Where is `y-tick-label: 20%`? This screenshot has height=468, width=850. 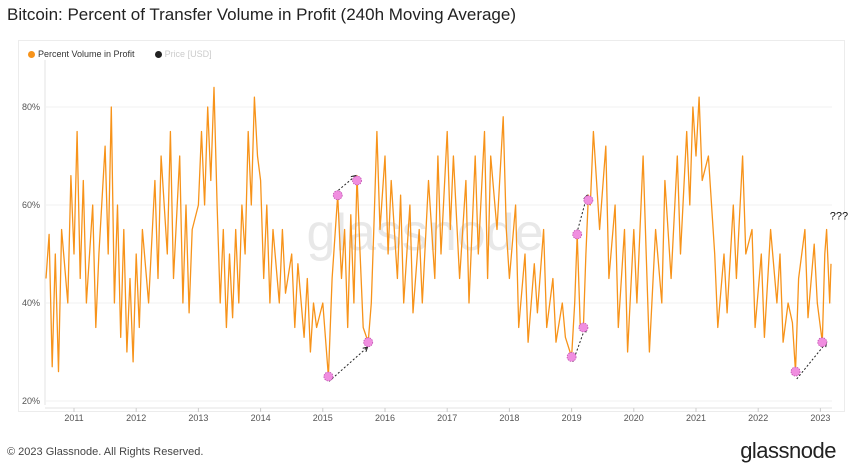 y-tick-label: 20% is located at coordinates (31, 401).